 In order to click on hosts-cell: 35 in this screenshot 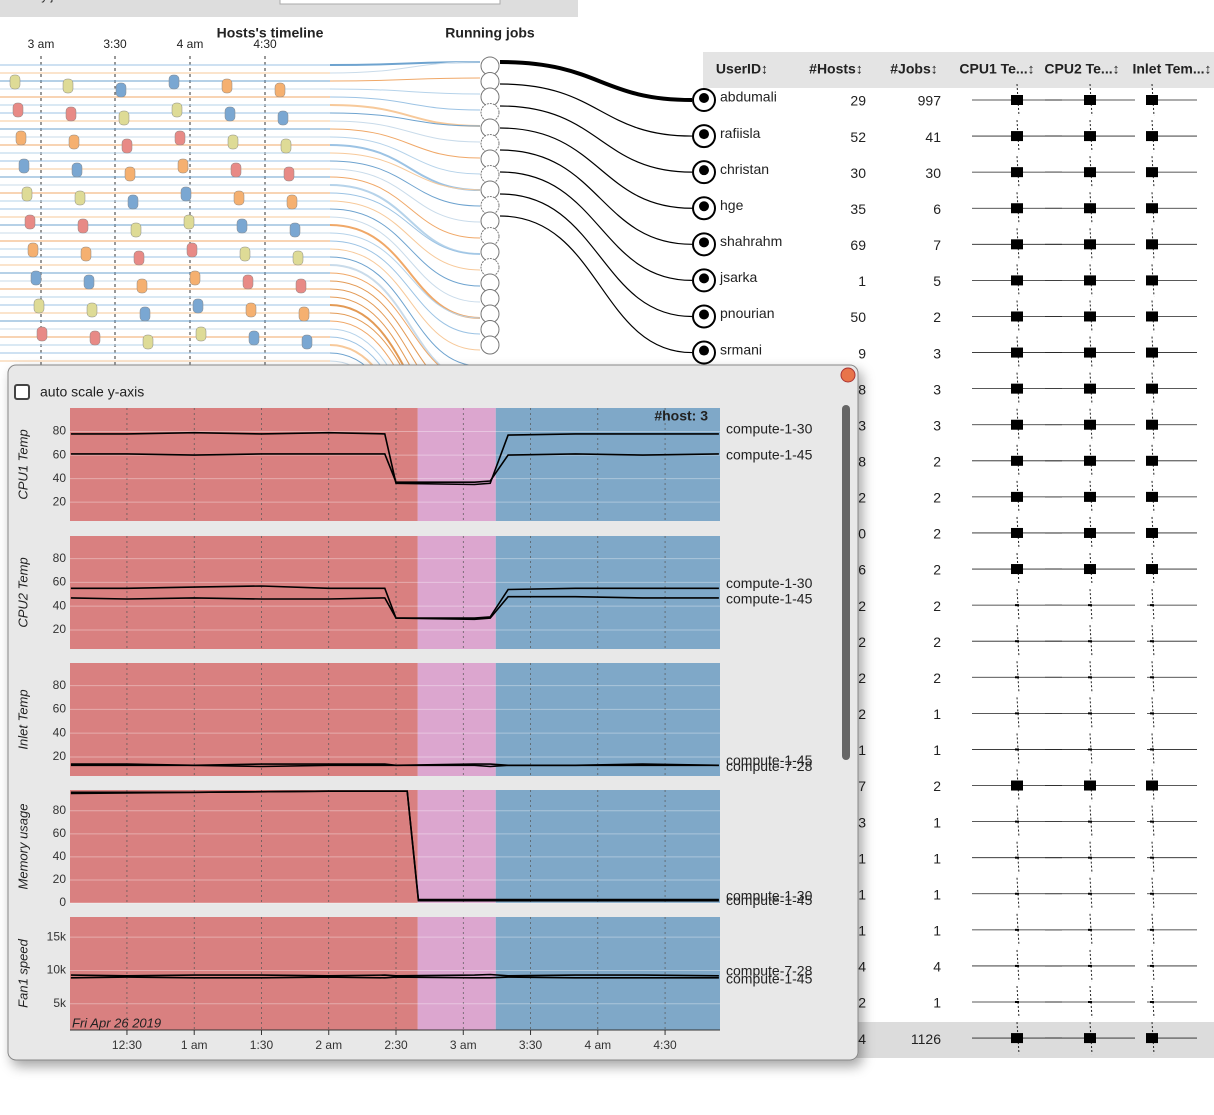, I will do `click(858, 209)`.